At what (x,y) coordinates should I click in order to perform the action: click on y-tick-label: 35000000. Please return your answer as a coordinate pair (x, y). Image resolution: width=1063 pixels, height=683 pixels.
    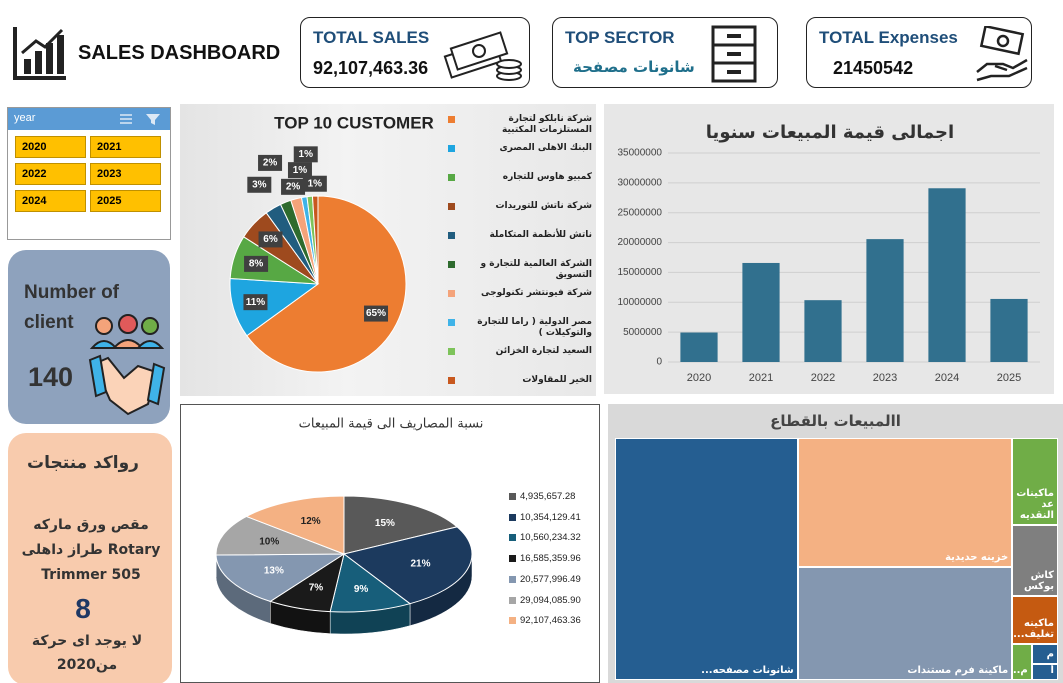
    Looking at the image, I should click on (640, 153).